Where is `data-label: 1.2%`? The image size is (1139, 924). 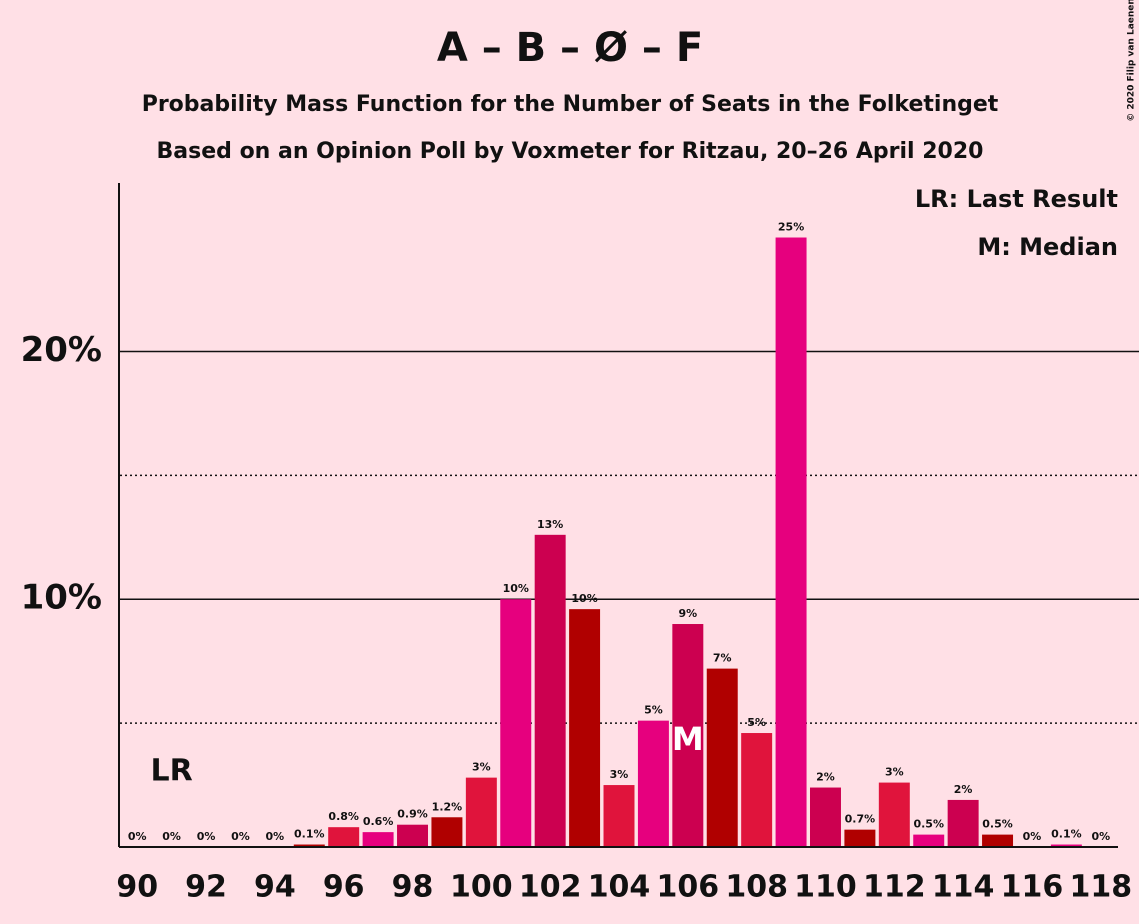 data-label: 1.2% is located at coordinates (447, 806).